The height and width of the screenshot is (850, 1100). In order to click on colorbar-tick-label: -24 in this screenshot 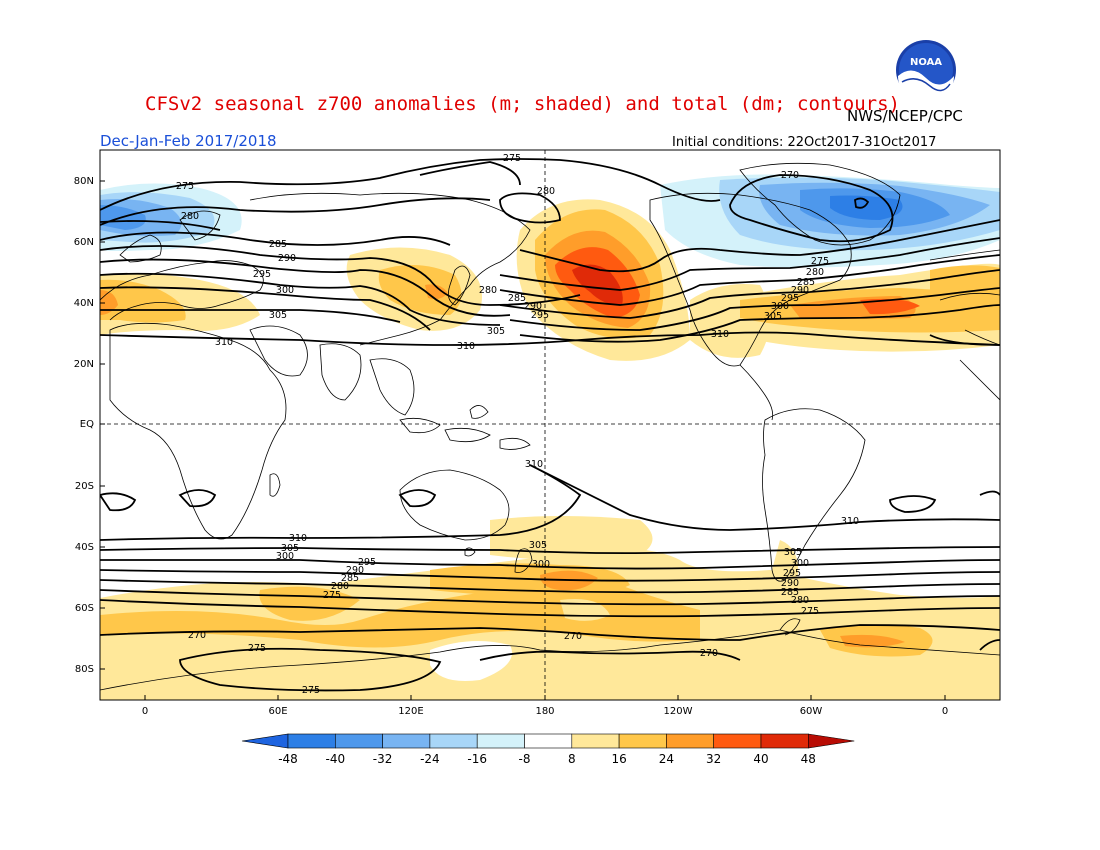, I will do `click(430, 759)`.